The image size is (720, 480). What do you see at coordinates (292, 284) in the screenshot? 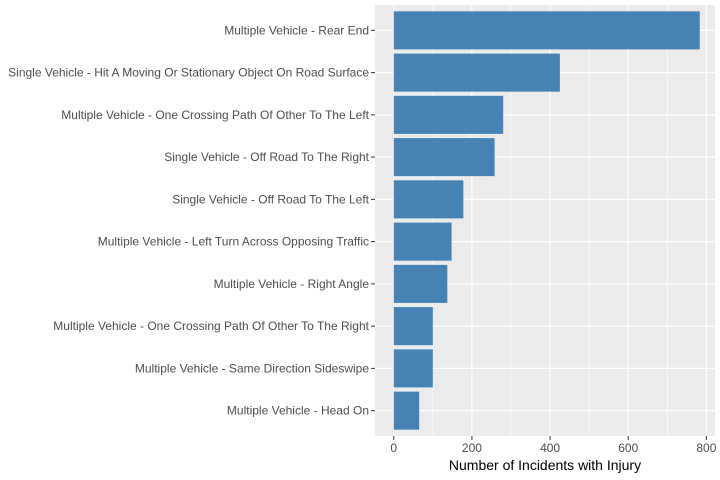
I see `category-label: Multiple Vehicle - Right Angle` at bounding box center [292, 284].